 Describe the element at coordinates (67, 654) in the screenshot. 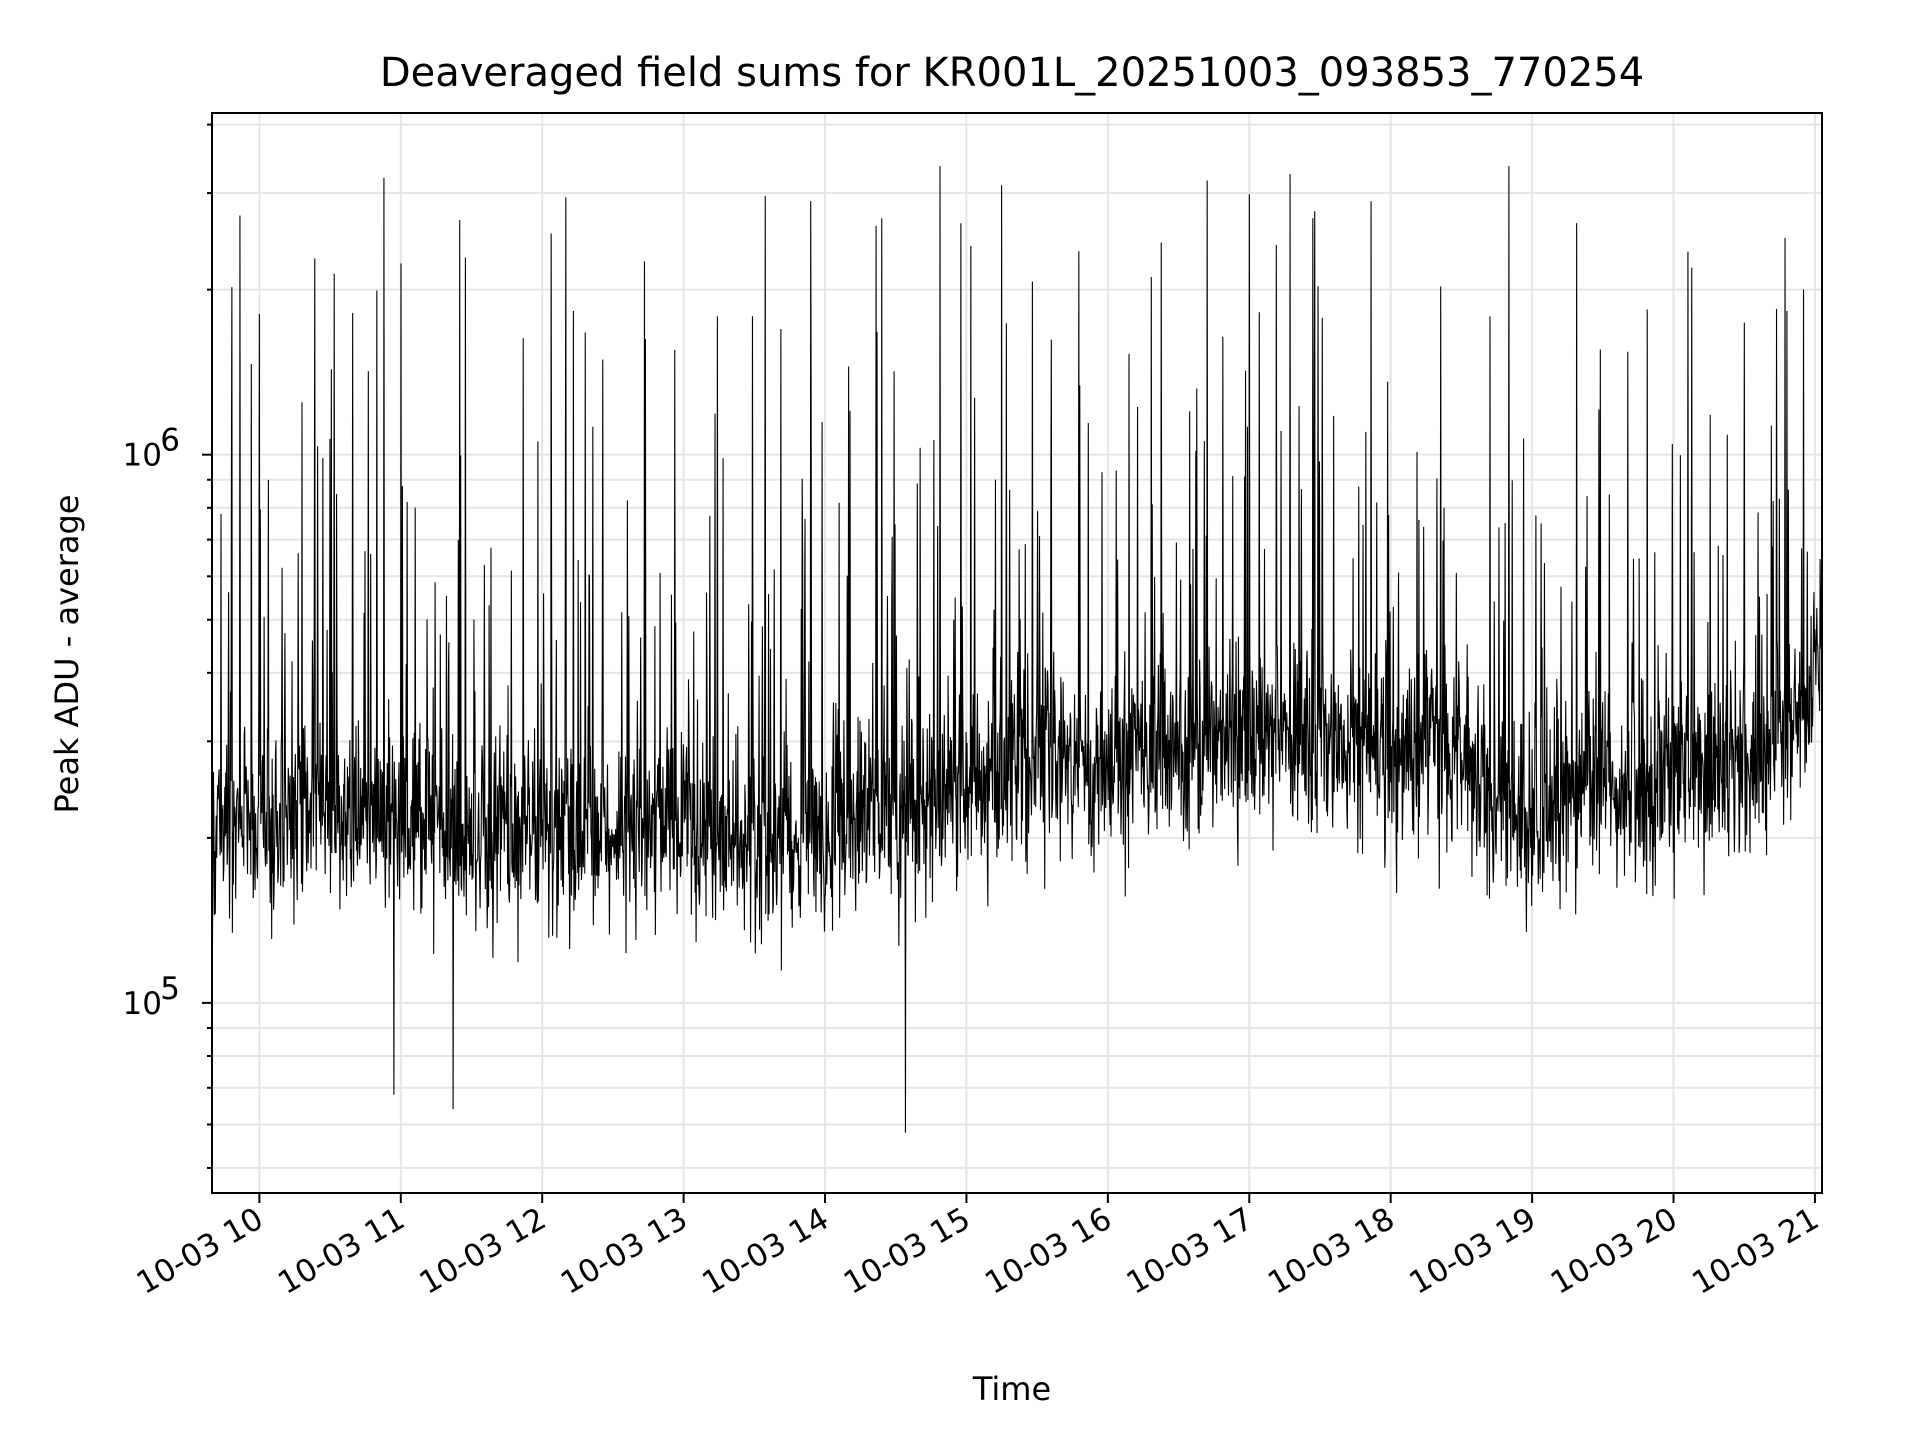

I see `y-axis-label: Peak ADU - average` at that location.